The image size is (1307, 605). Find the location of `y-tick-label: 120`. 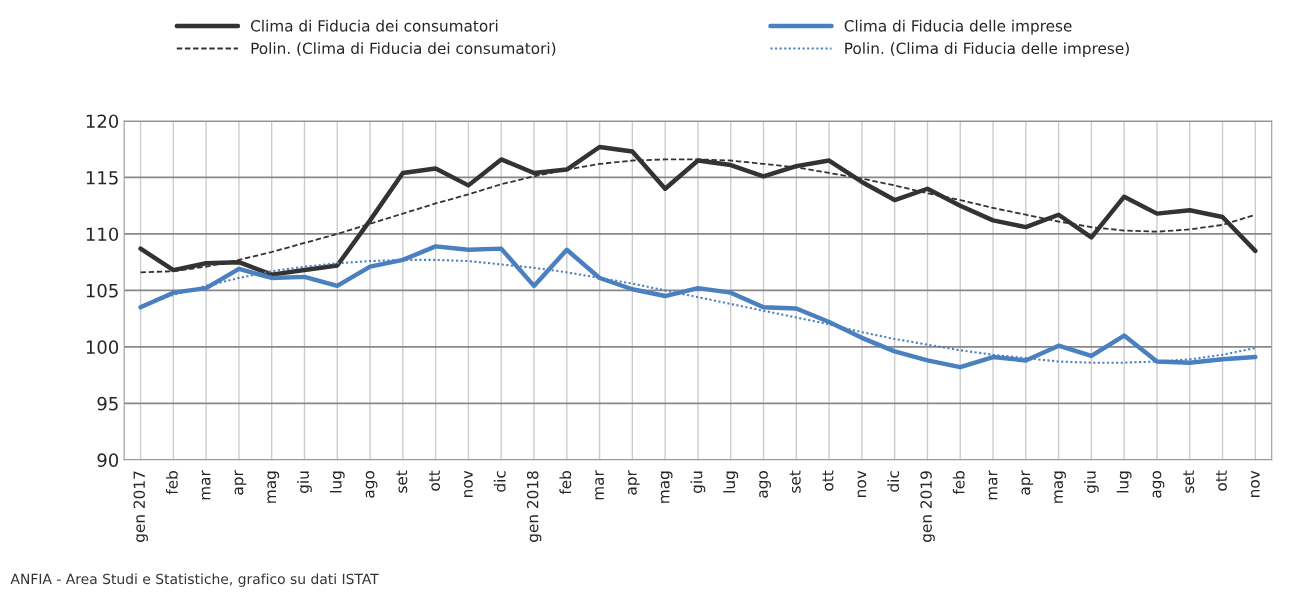

y-tick-label: 120 is located at coordinates (102, 121).